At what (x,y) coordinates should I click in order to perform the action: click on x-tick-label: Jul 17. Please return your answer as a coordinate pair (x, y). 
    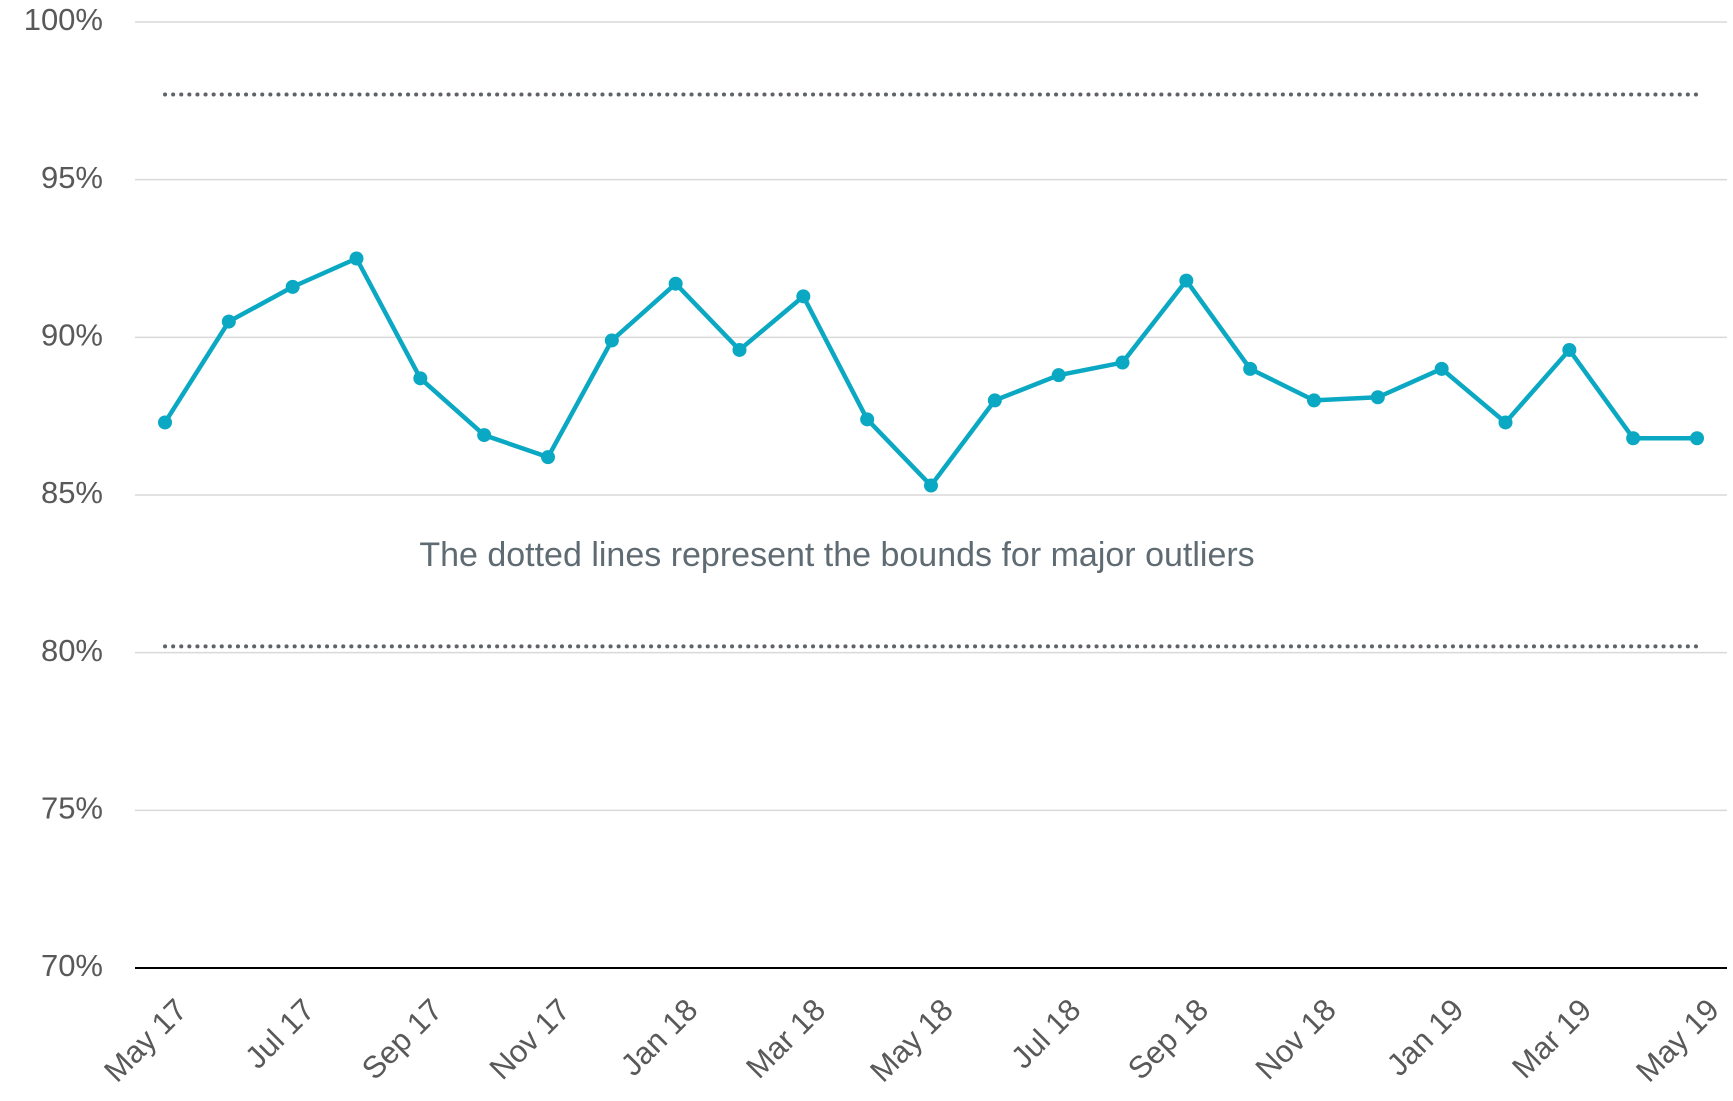
    Looking at the image, I should click on (279, 1033).